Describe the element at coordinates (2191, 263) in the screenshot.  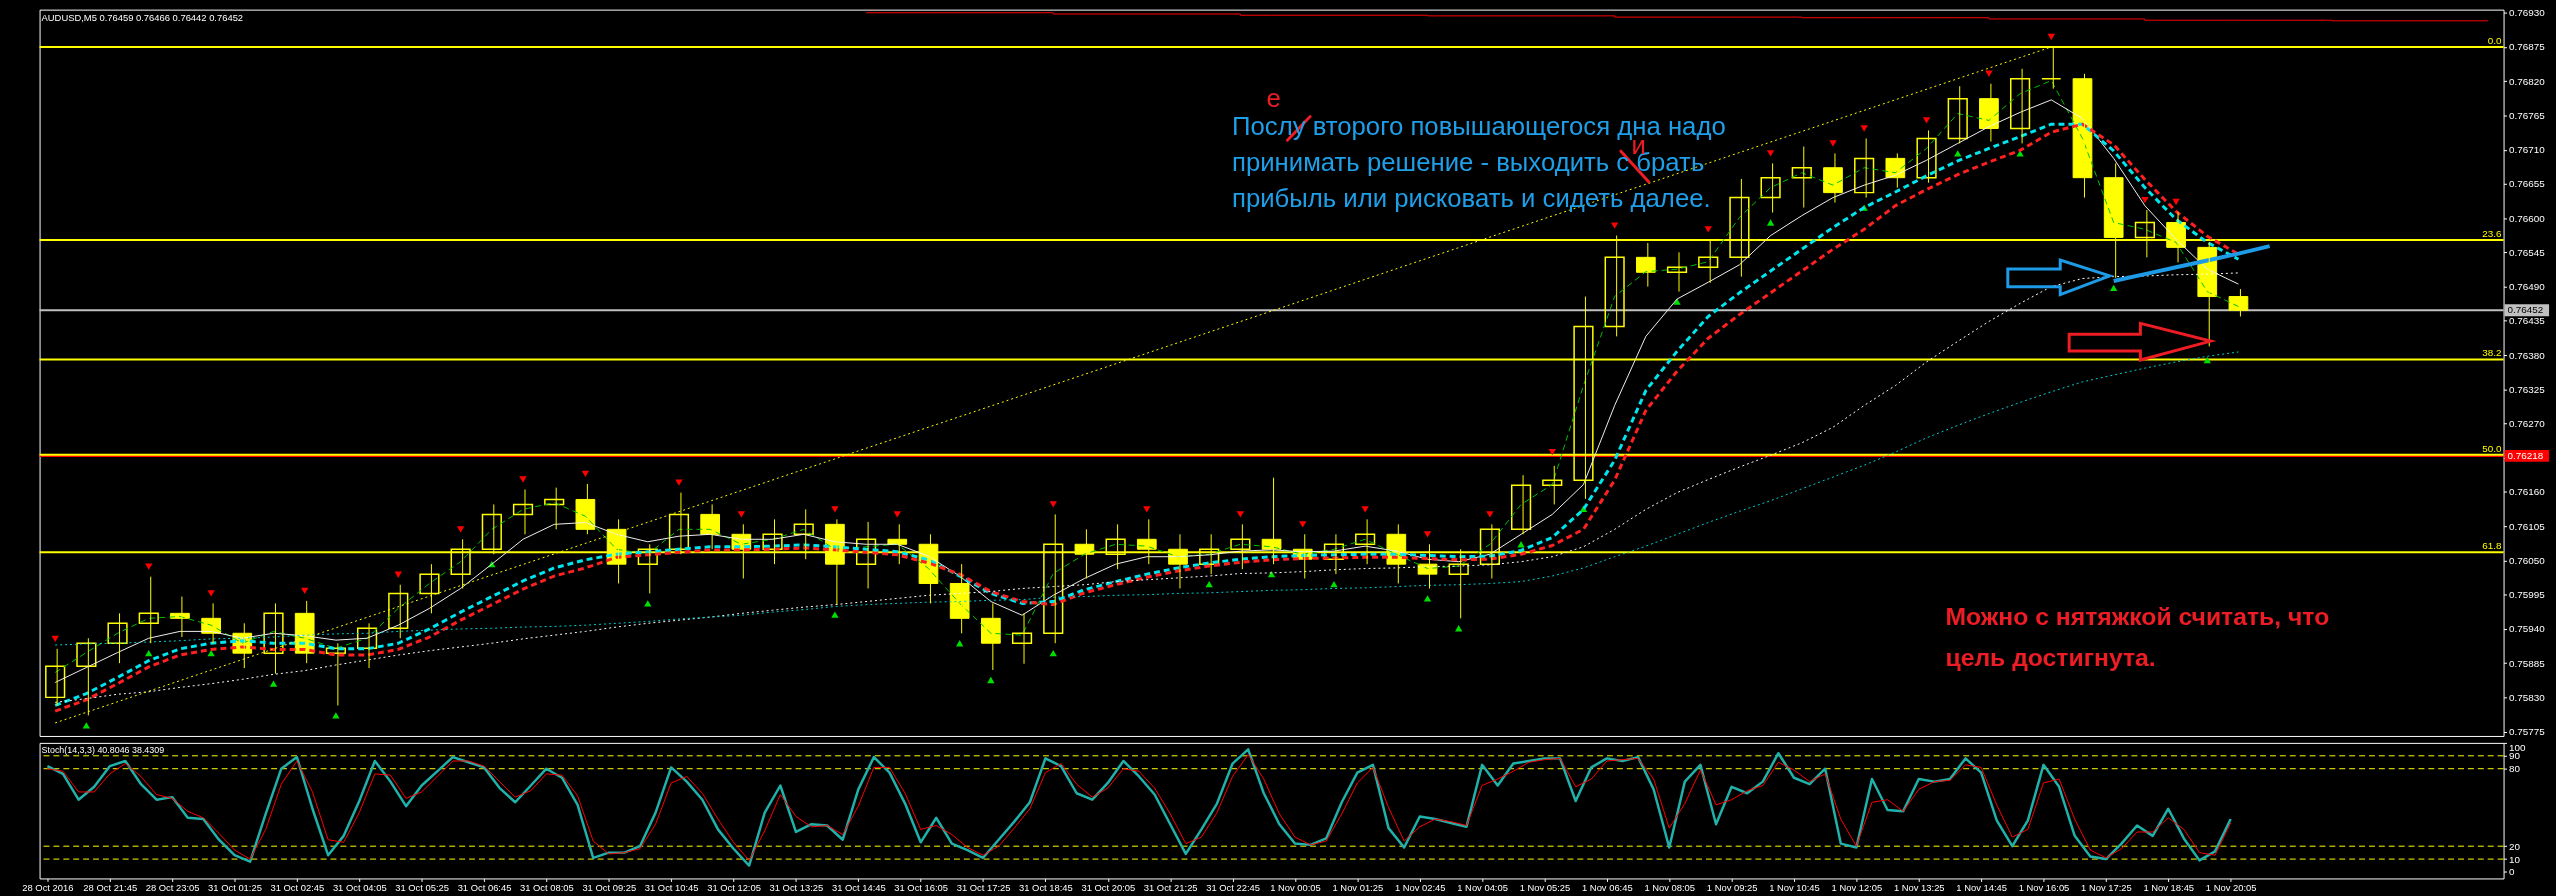
I see `line-series` at that location.